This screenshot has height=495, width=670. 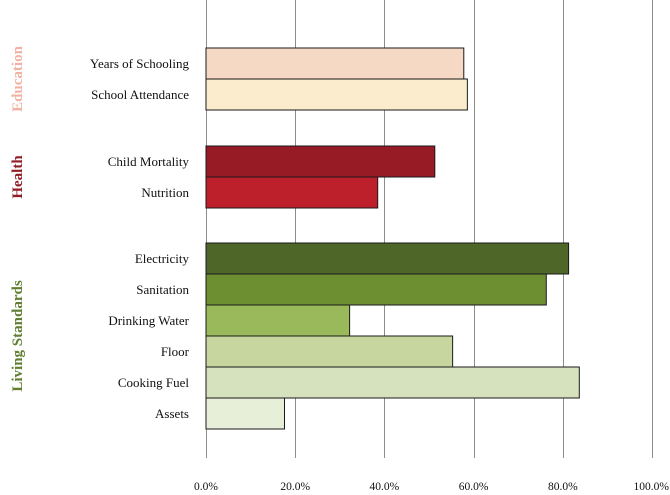 What do you see at coordinates (140, 94) in the screenshot?
I see `category-label-school-attendance: School Attendance` at bounding box center [140, 94].